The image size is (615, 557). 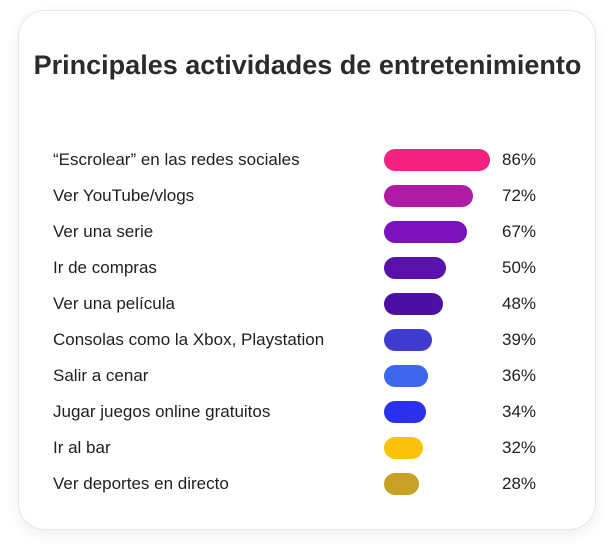 I want to click on category-label: Consolas como la Xbox, Playstation, so click(x=189, y=339).